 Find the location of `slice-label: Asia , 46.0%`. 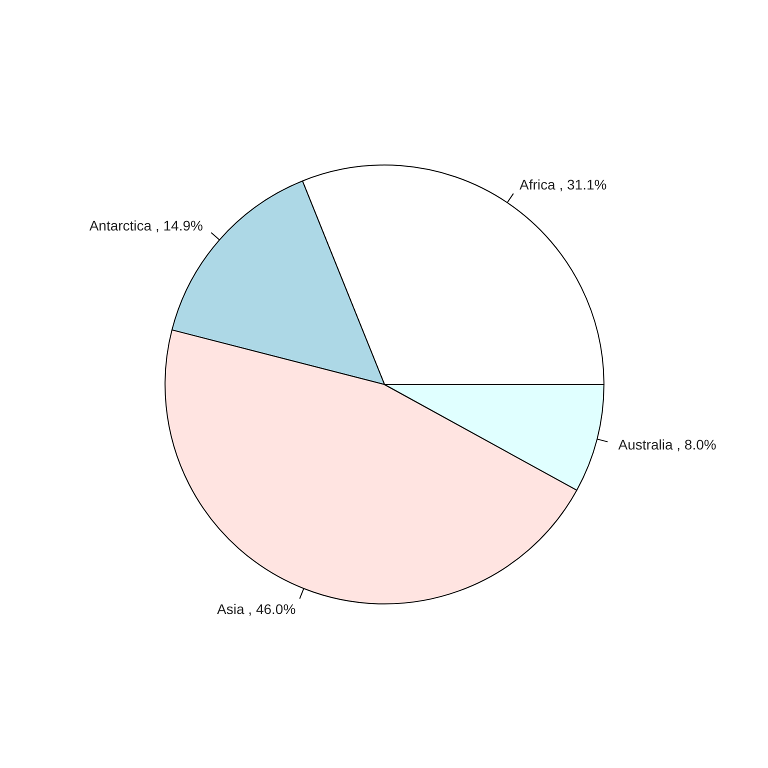

slice-label: Asia , 46.0% is located at coordinates (256, 608).